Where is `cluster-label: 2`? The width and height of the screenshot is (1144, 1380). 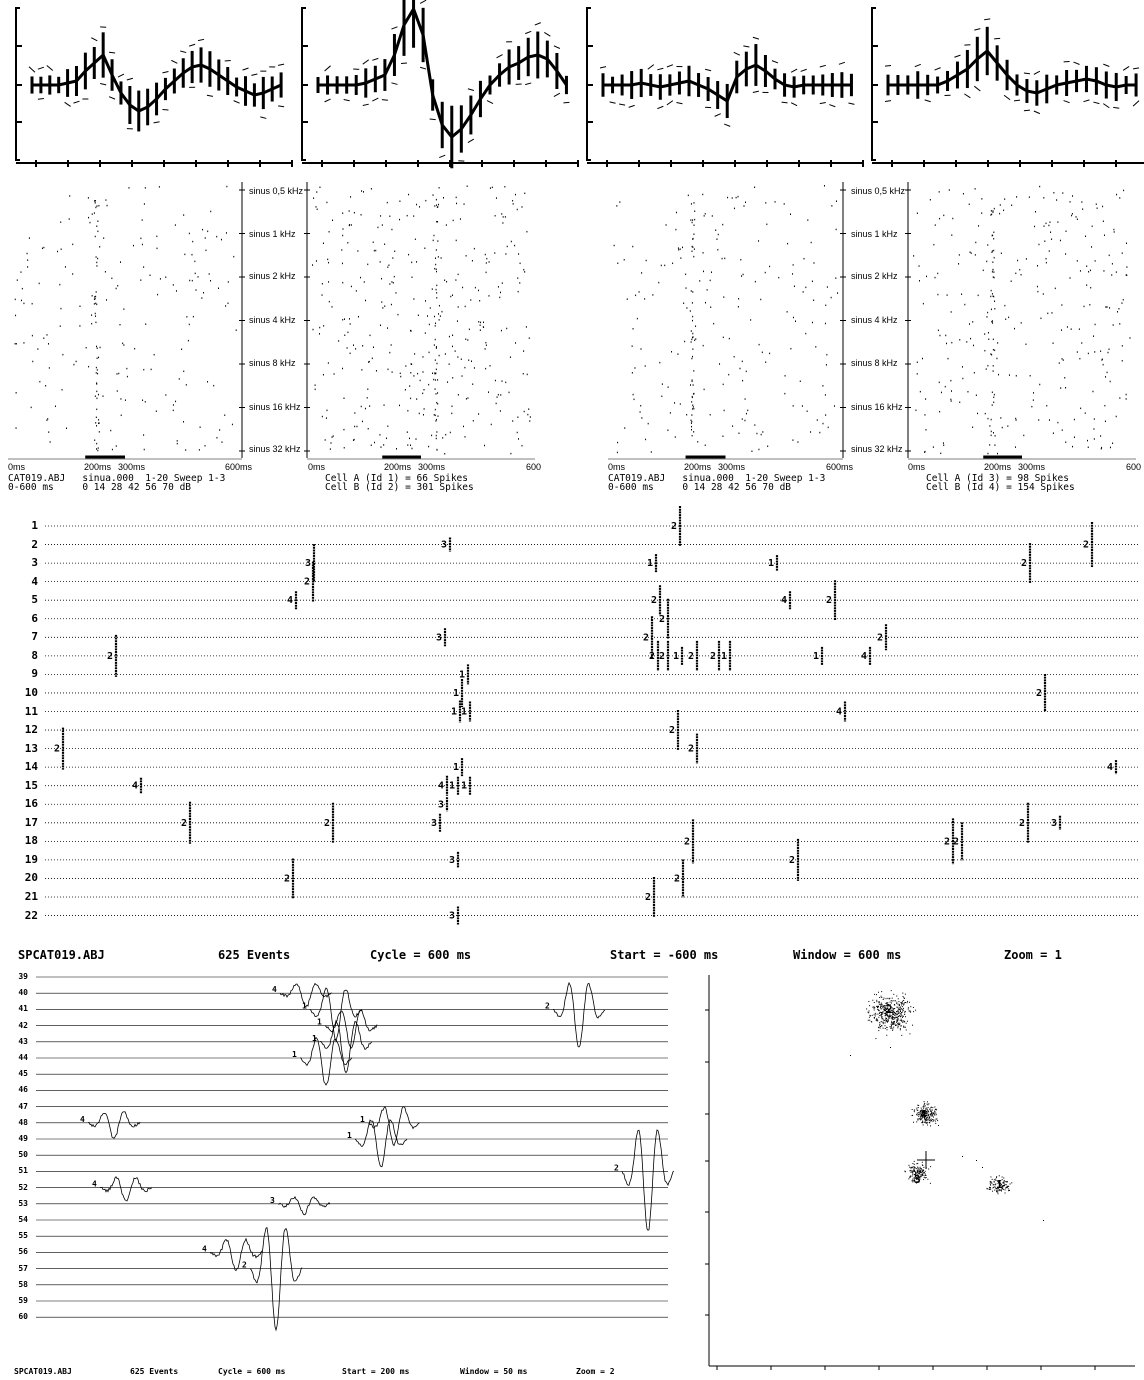 cluster-label: 2 is located at coordinates (889, 1009).